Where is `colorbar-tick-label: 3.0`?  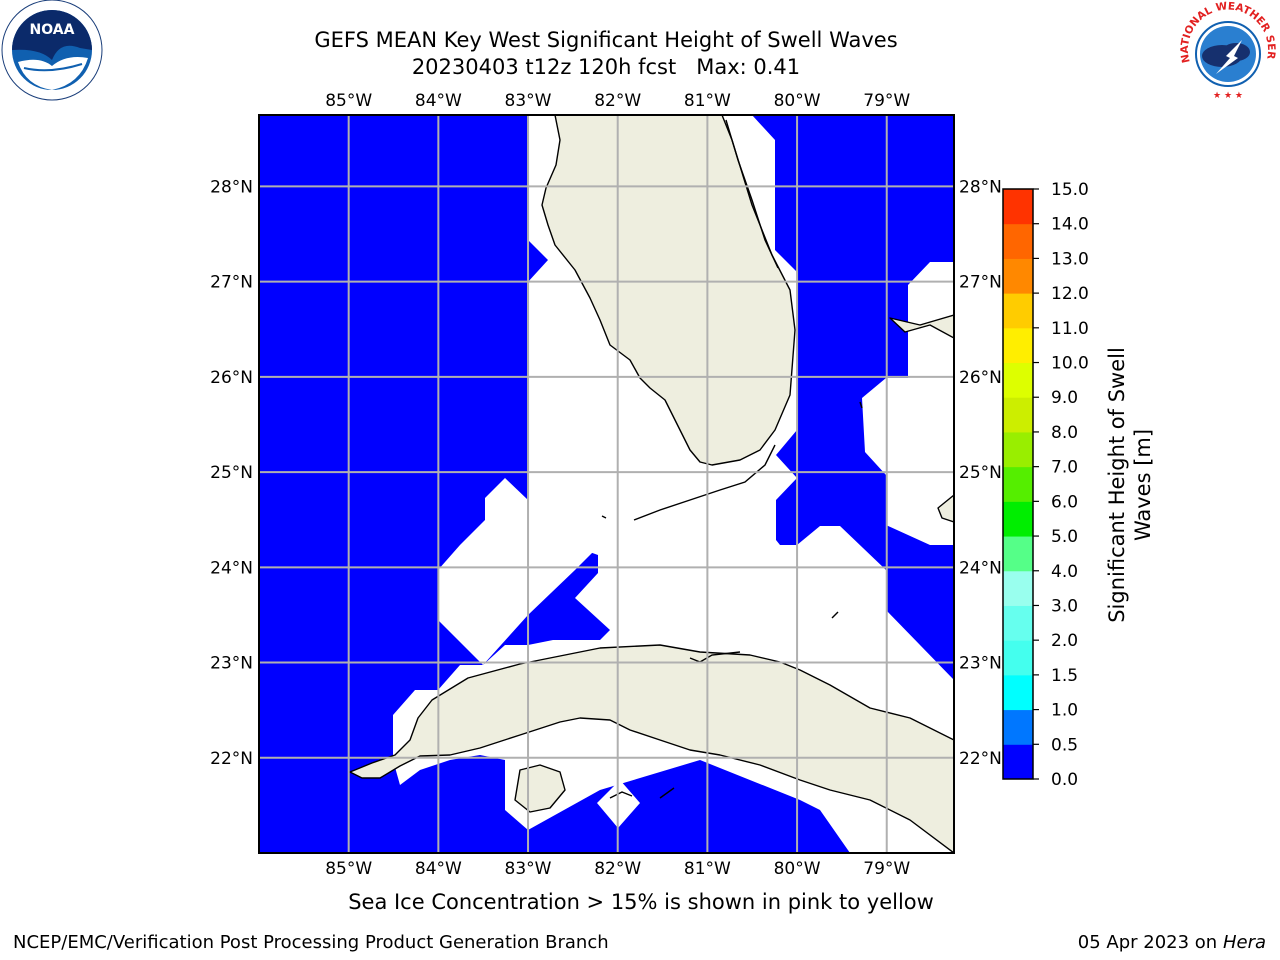
colorbar-tick-label: 3.0 is located at coordinates (1064, 606).